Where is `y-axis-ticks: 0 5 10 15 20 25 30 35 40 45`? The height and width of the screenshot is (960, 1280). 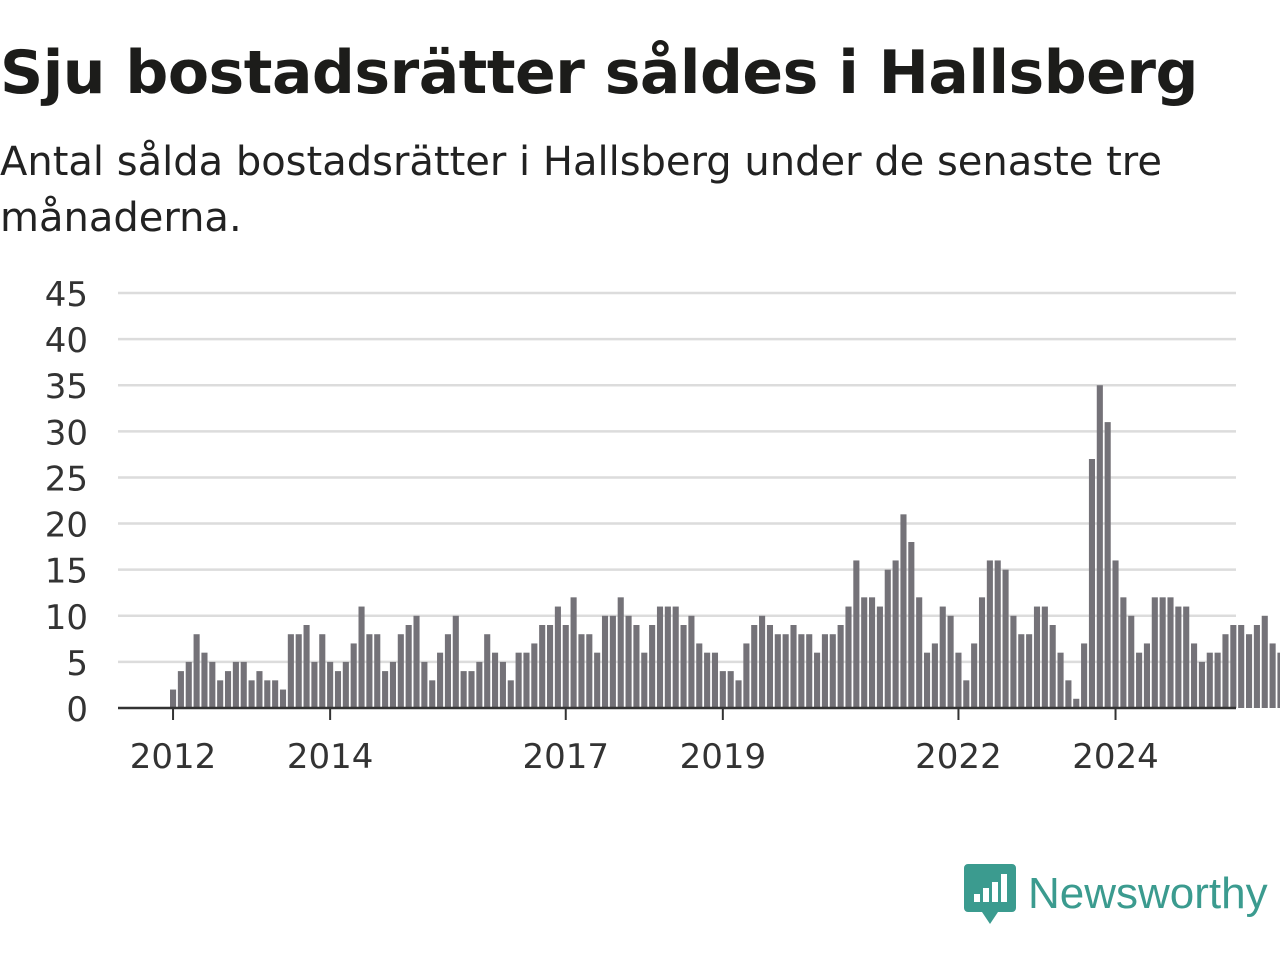 y-axis-ticks: 0 5 10 15 20 25 30 35 40 45 is located at coordinates (66, 502).